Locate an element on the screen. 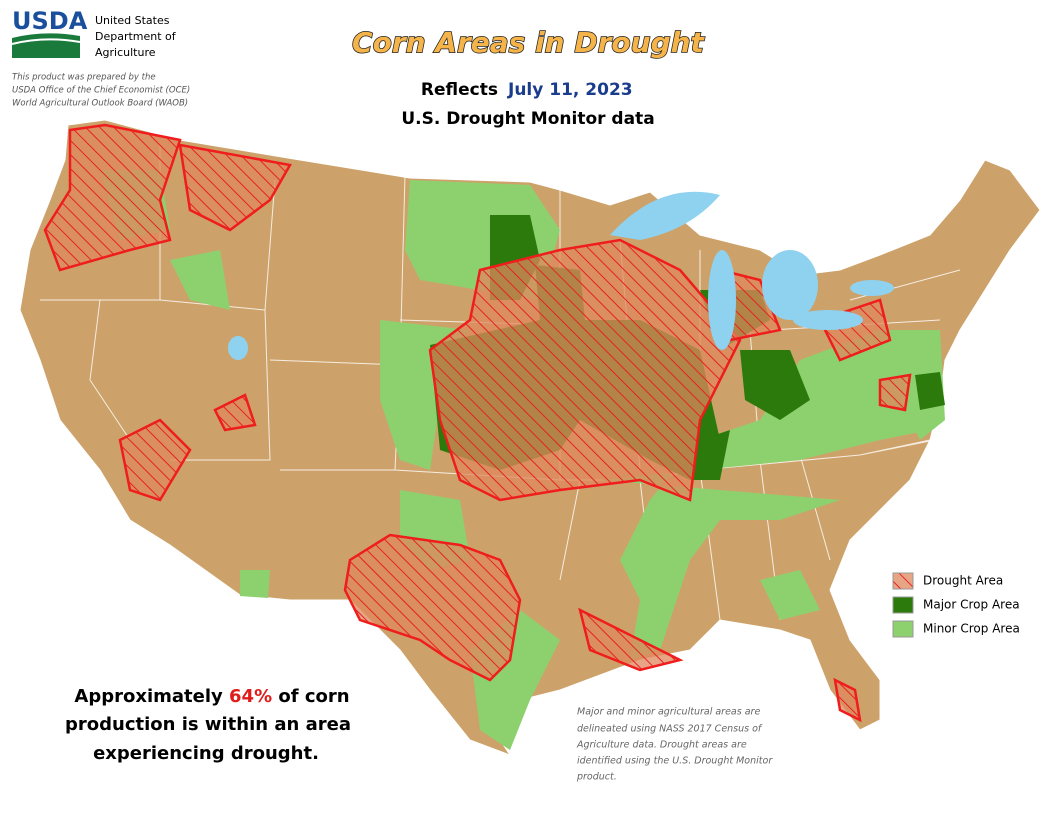 The height and width of the screenshot is (816, 1056). summary-tail: of corn is located at coordinates (310, 696).